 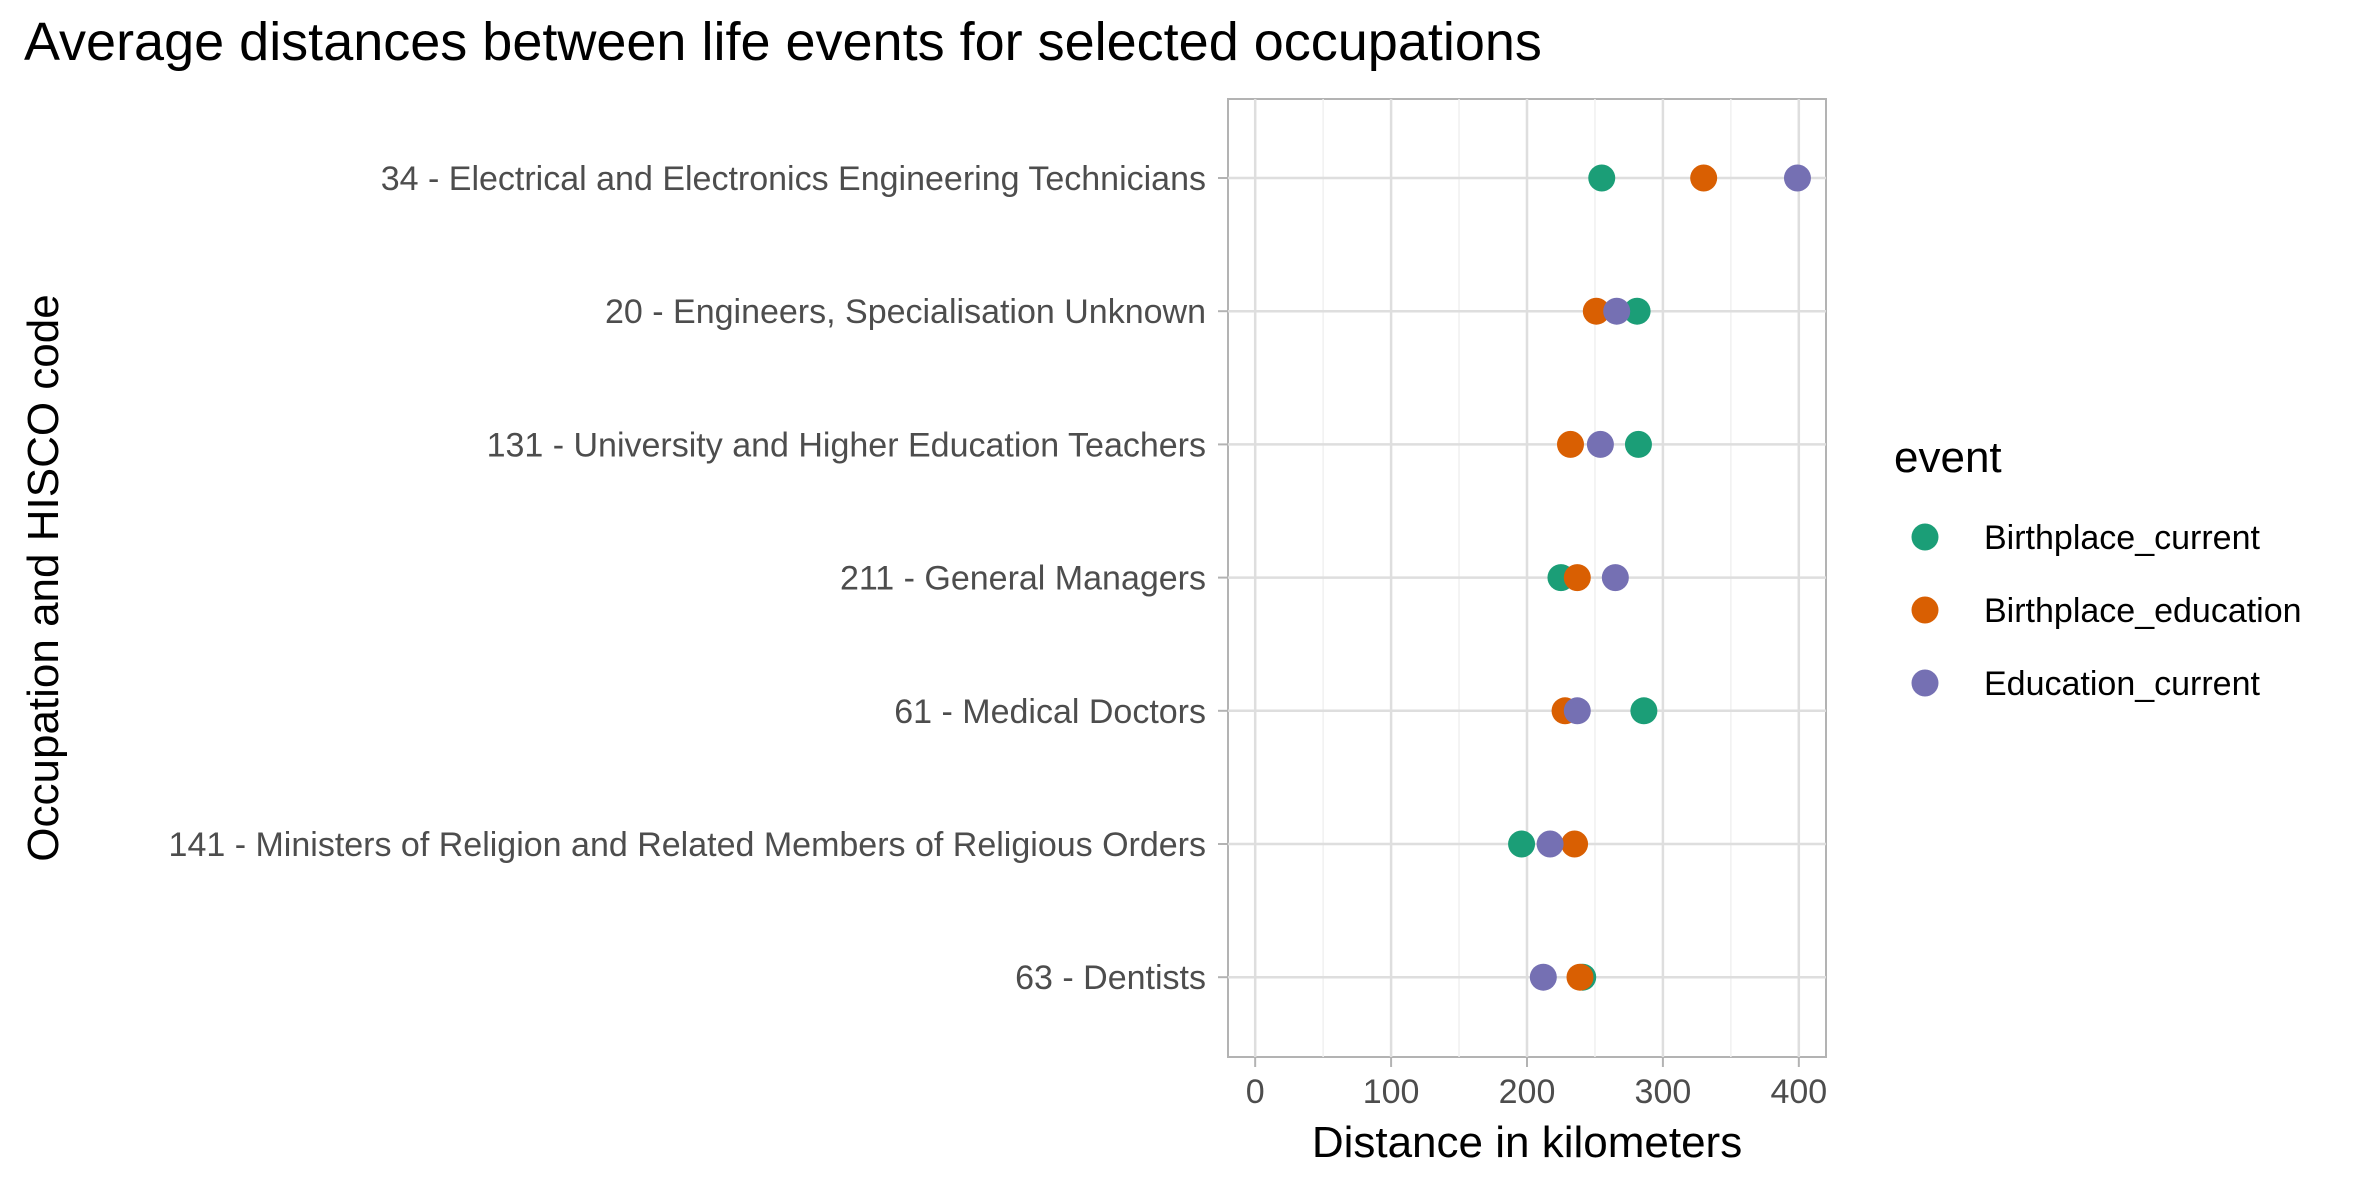 I want to click on y-tick-label: 61 - Medical Doctors, so click(x=1050, y=712).